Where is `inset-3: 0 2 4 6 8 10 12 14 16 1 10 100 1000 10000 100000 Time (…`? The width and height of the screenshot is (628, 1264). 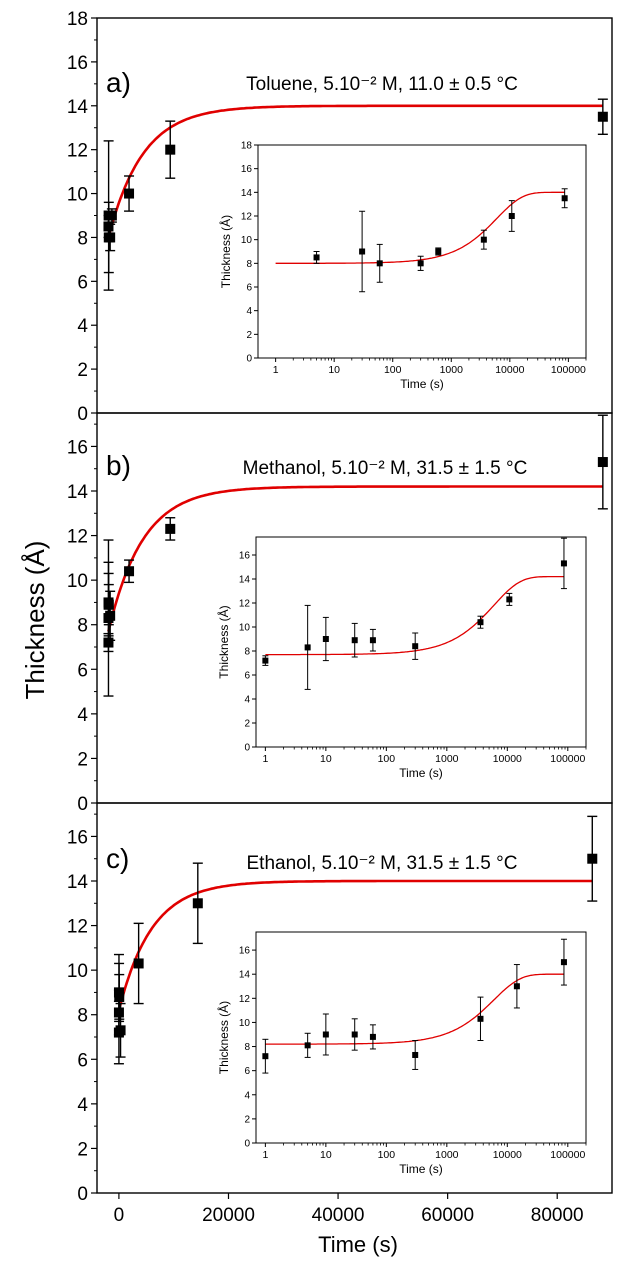
inset-3: 0 2 4 6 8 10 12 14 16 1 10 100 1000 10000 100000 Time (… is located at coordinates (401, 1053).